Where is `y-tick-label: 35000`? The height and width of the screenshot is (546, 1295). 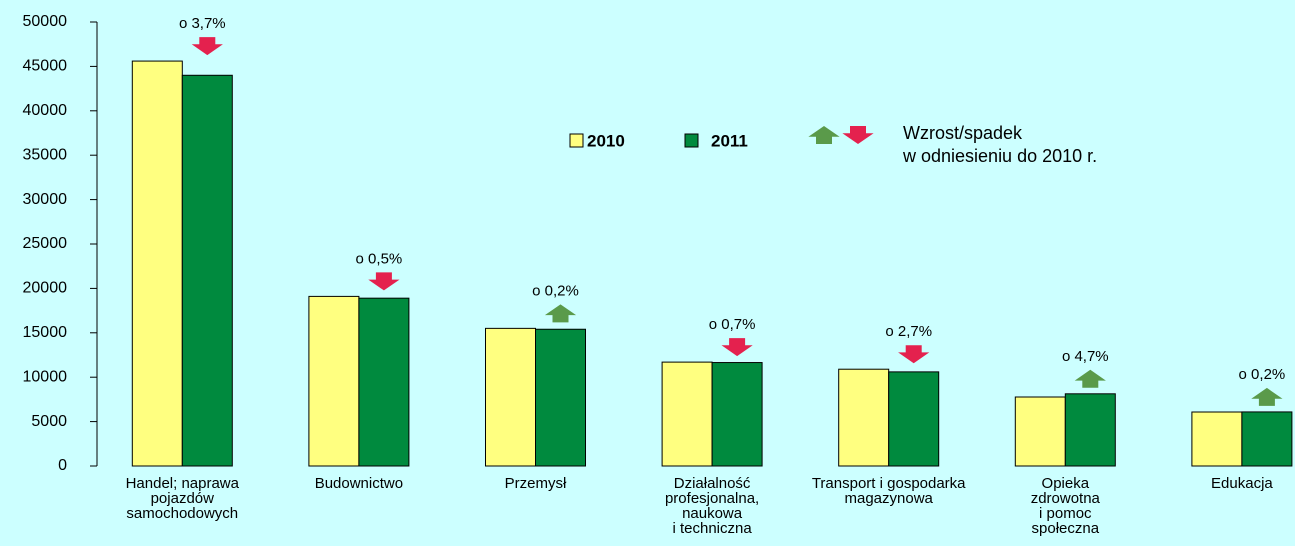 y-tick-label: 35000 is located at coordinates (45, 154).